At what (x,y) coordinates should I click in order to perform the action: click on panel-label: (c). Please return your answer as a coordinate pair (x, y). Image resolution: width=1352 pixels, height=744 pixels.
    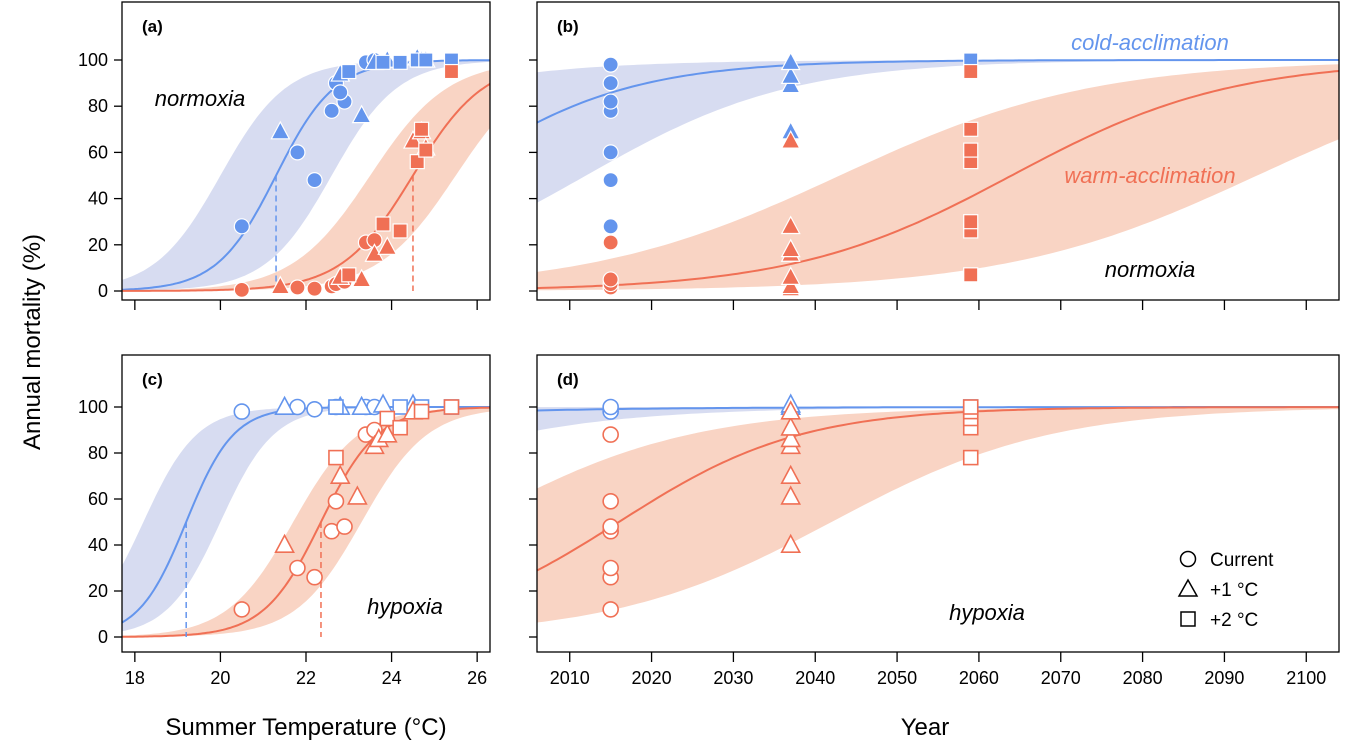
    Looking at the image, I should click on (152, 379).